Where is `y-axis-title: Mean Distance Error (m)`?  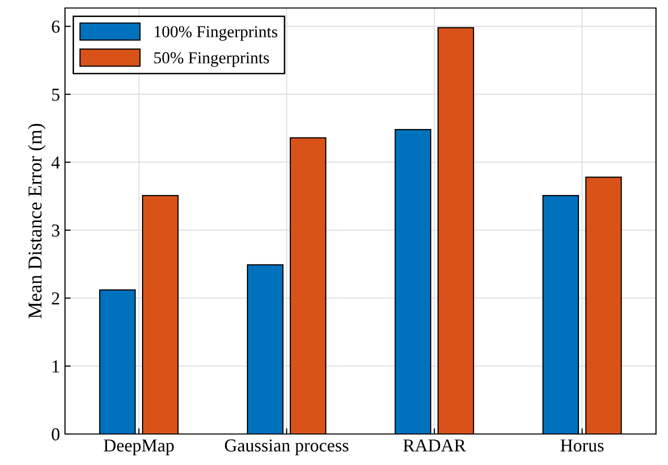
y-axis-title: Mean Distance Error (m) is located at coordinates (37, 221).